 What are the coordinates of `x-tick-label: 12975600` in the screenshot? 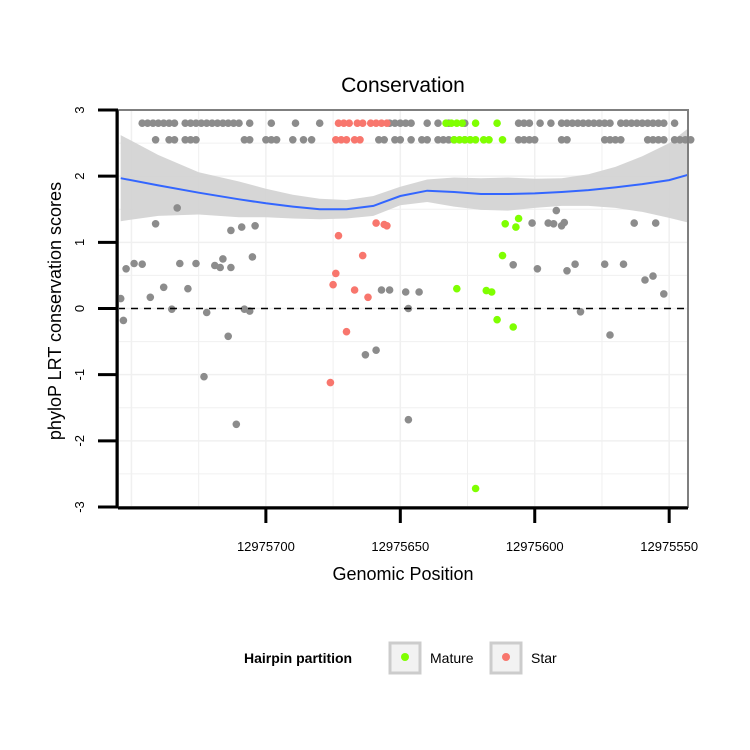 It's located at (535, 546).